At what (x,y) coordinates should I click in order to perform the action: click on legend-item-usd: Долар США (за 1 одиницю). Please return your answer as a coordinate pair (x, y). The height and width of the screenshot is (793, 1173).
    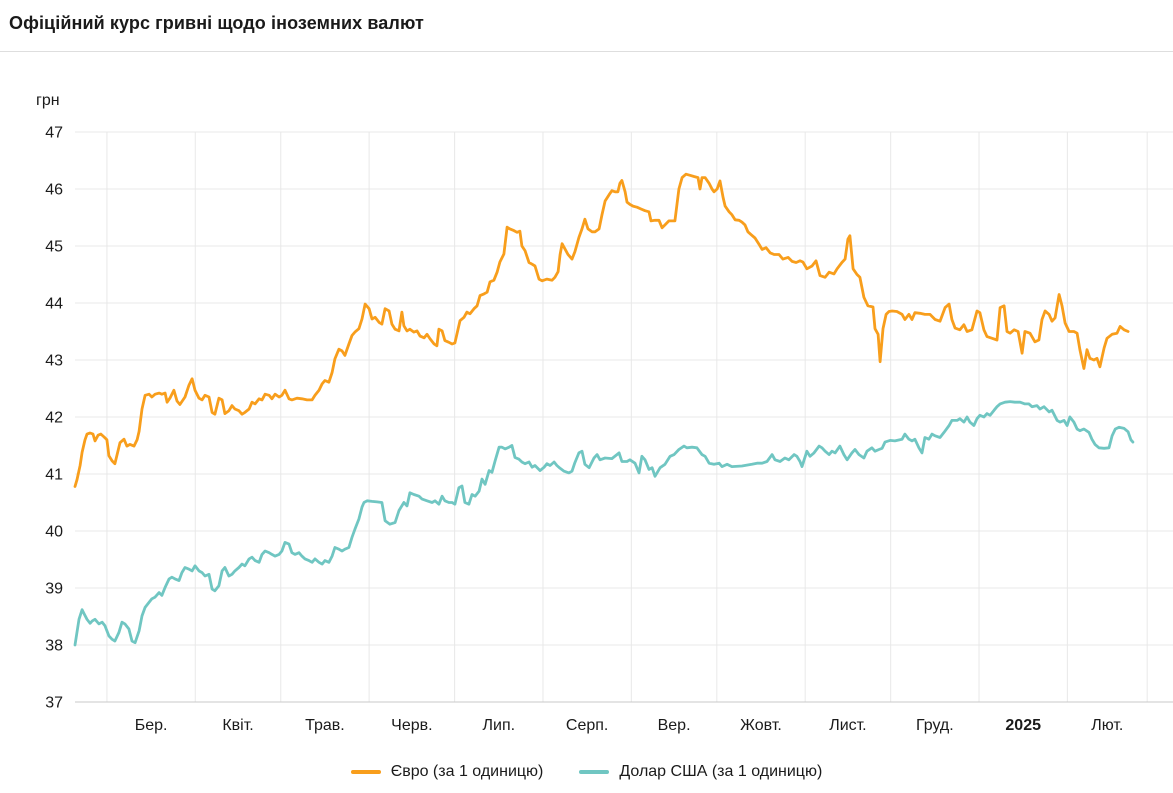
    Looking at the image, I should click on (700, 772).